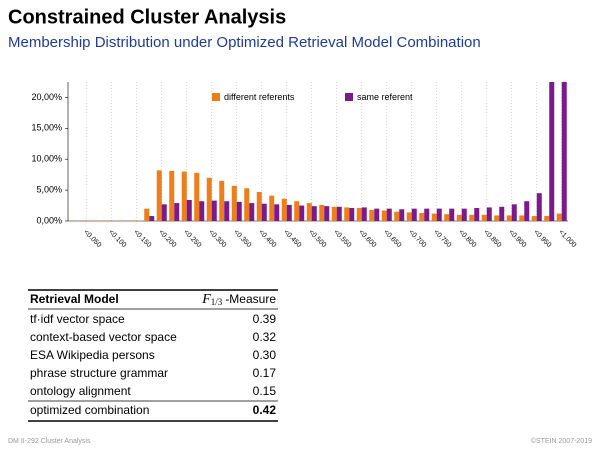 The height and width of the screenshot is (455, 600). Describe the element at coordinates (167, 239) in the screenshot. I see `x-tick-label: <0.200` at that location.